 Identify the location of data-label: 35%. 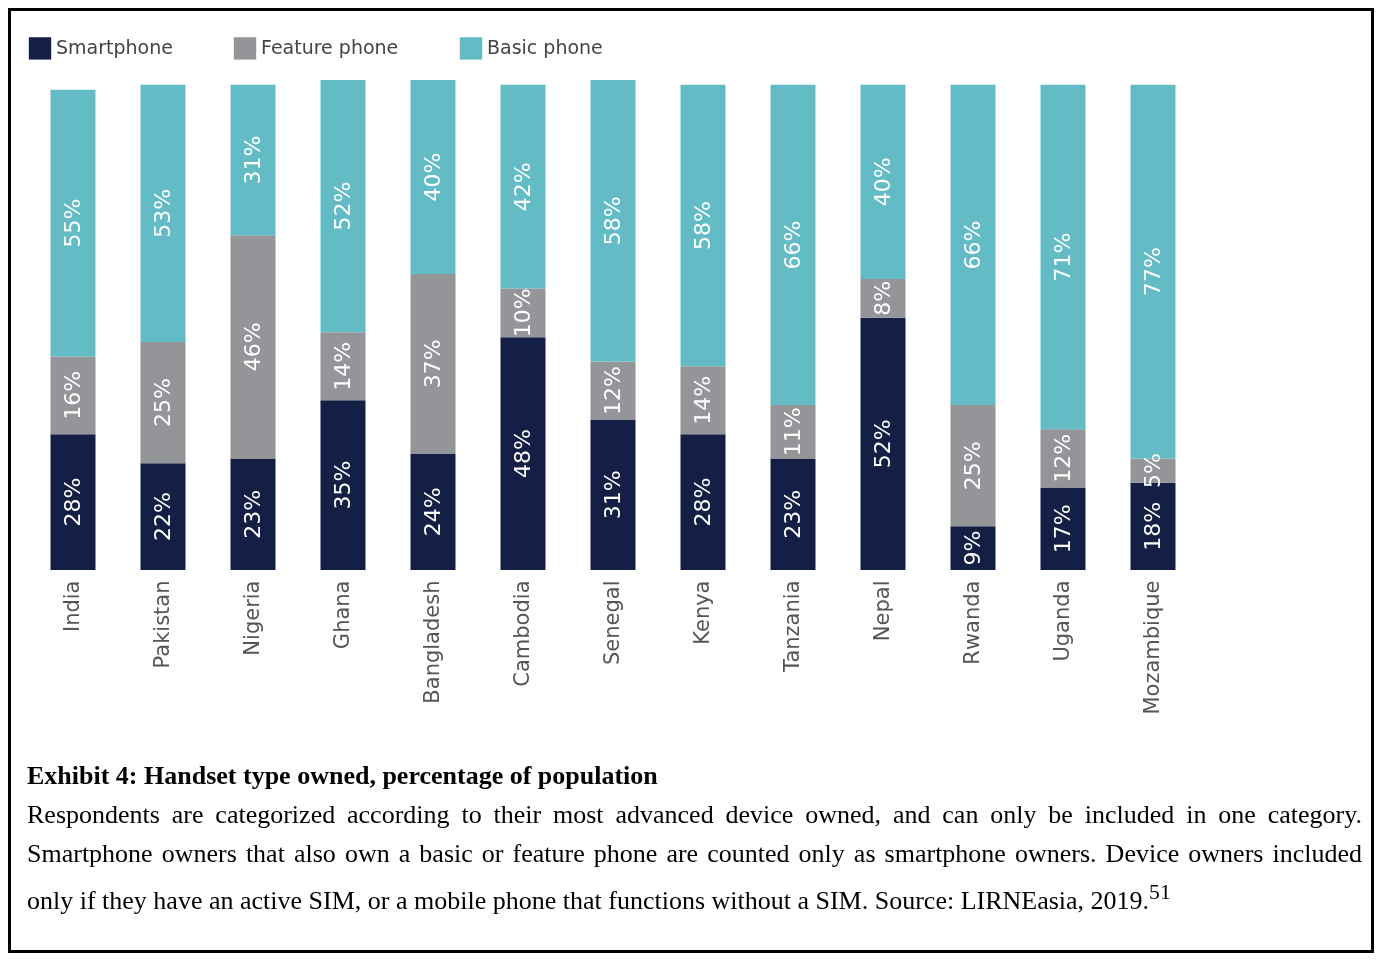
(342, 485).